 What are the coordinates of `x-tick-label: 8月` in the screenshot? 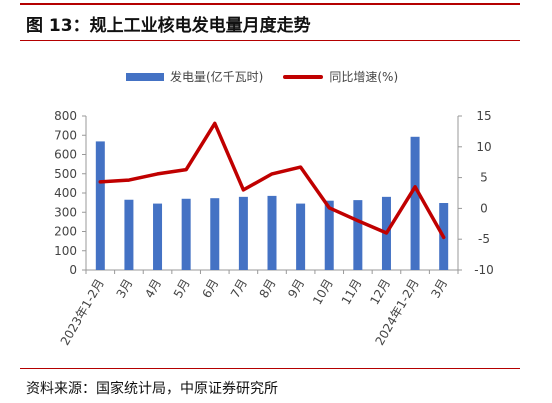 It's located at (268, 289).